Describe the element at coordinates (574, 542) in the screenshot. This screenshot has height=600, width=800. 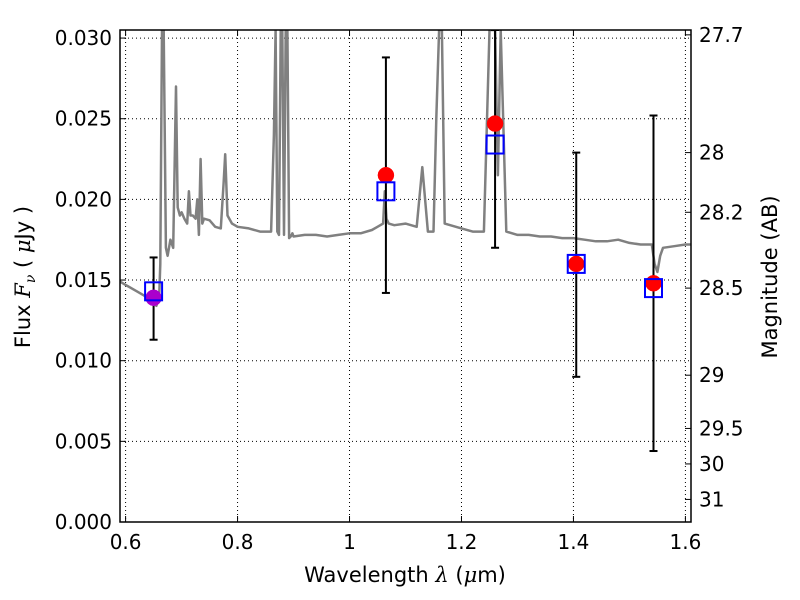
I see `x-tick-label: 1.4` at that location.